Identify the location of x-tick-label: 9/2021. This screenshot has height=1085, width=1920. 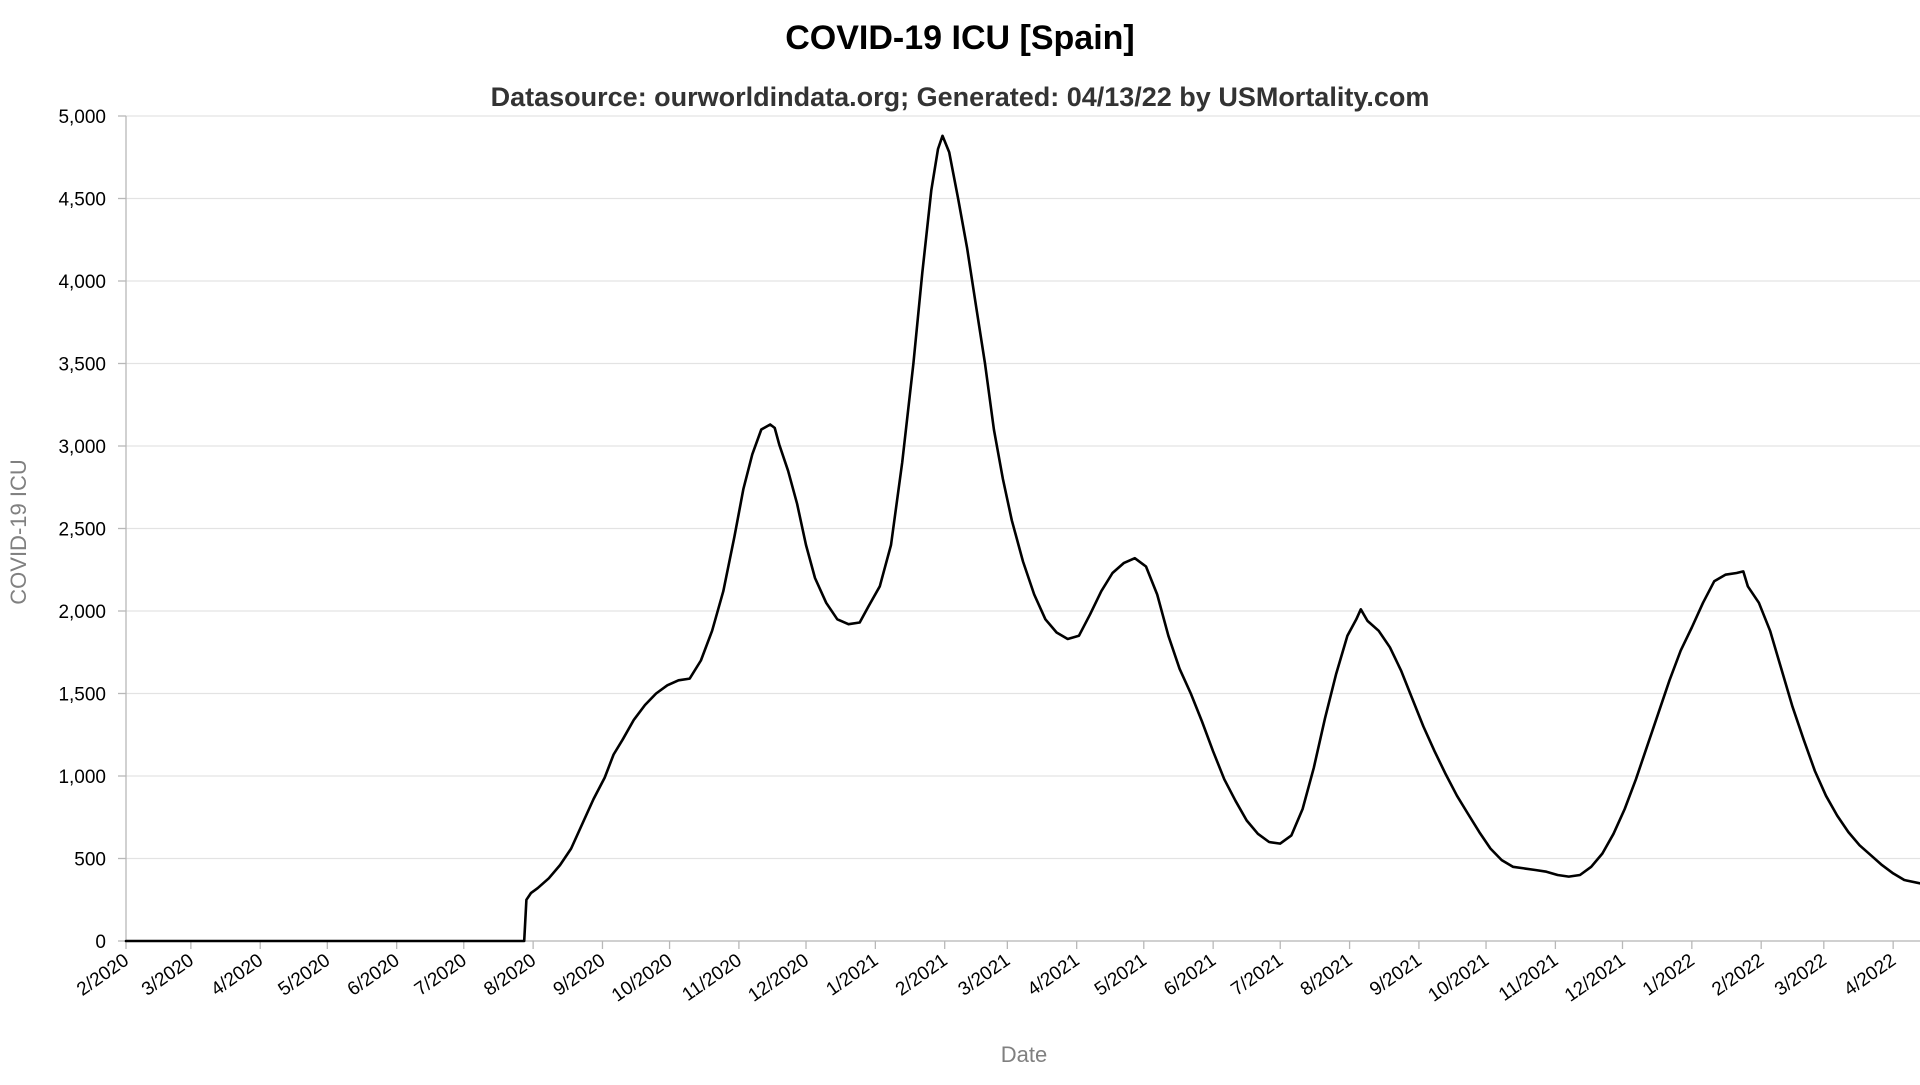
(1396, 975).